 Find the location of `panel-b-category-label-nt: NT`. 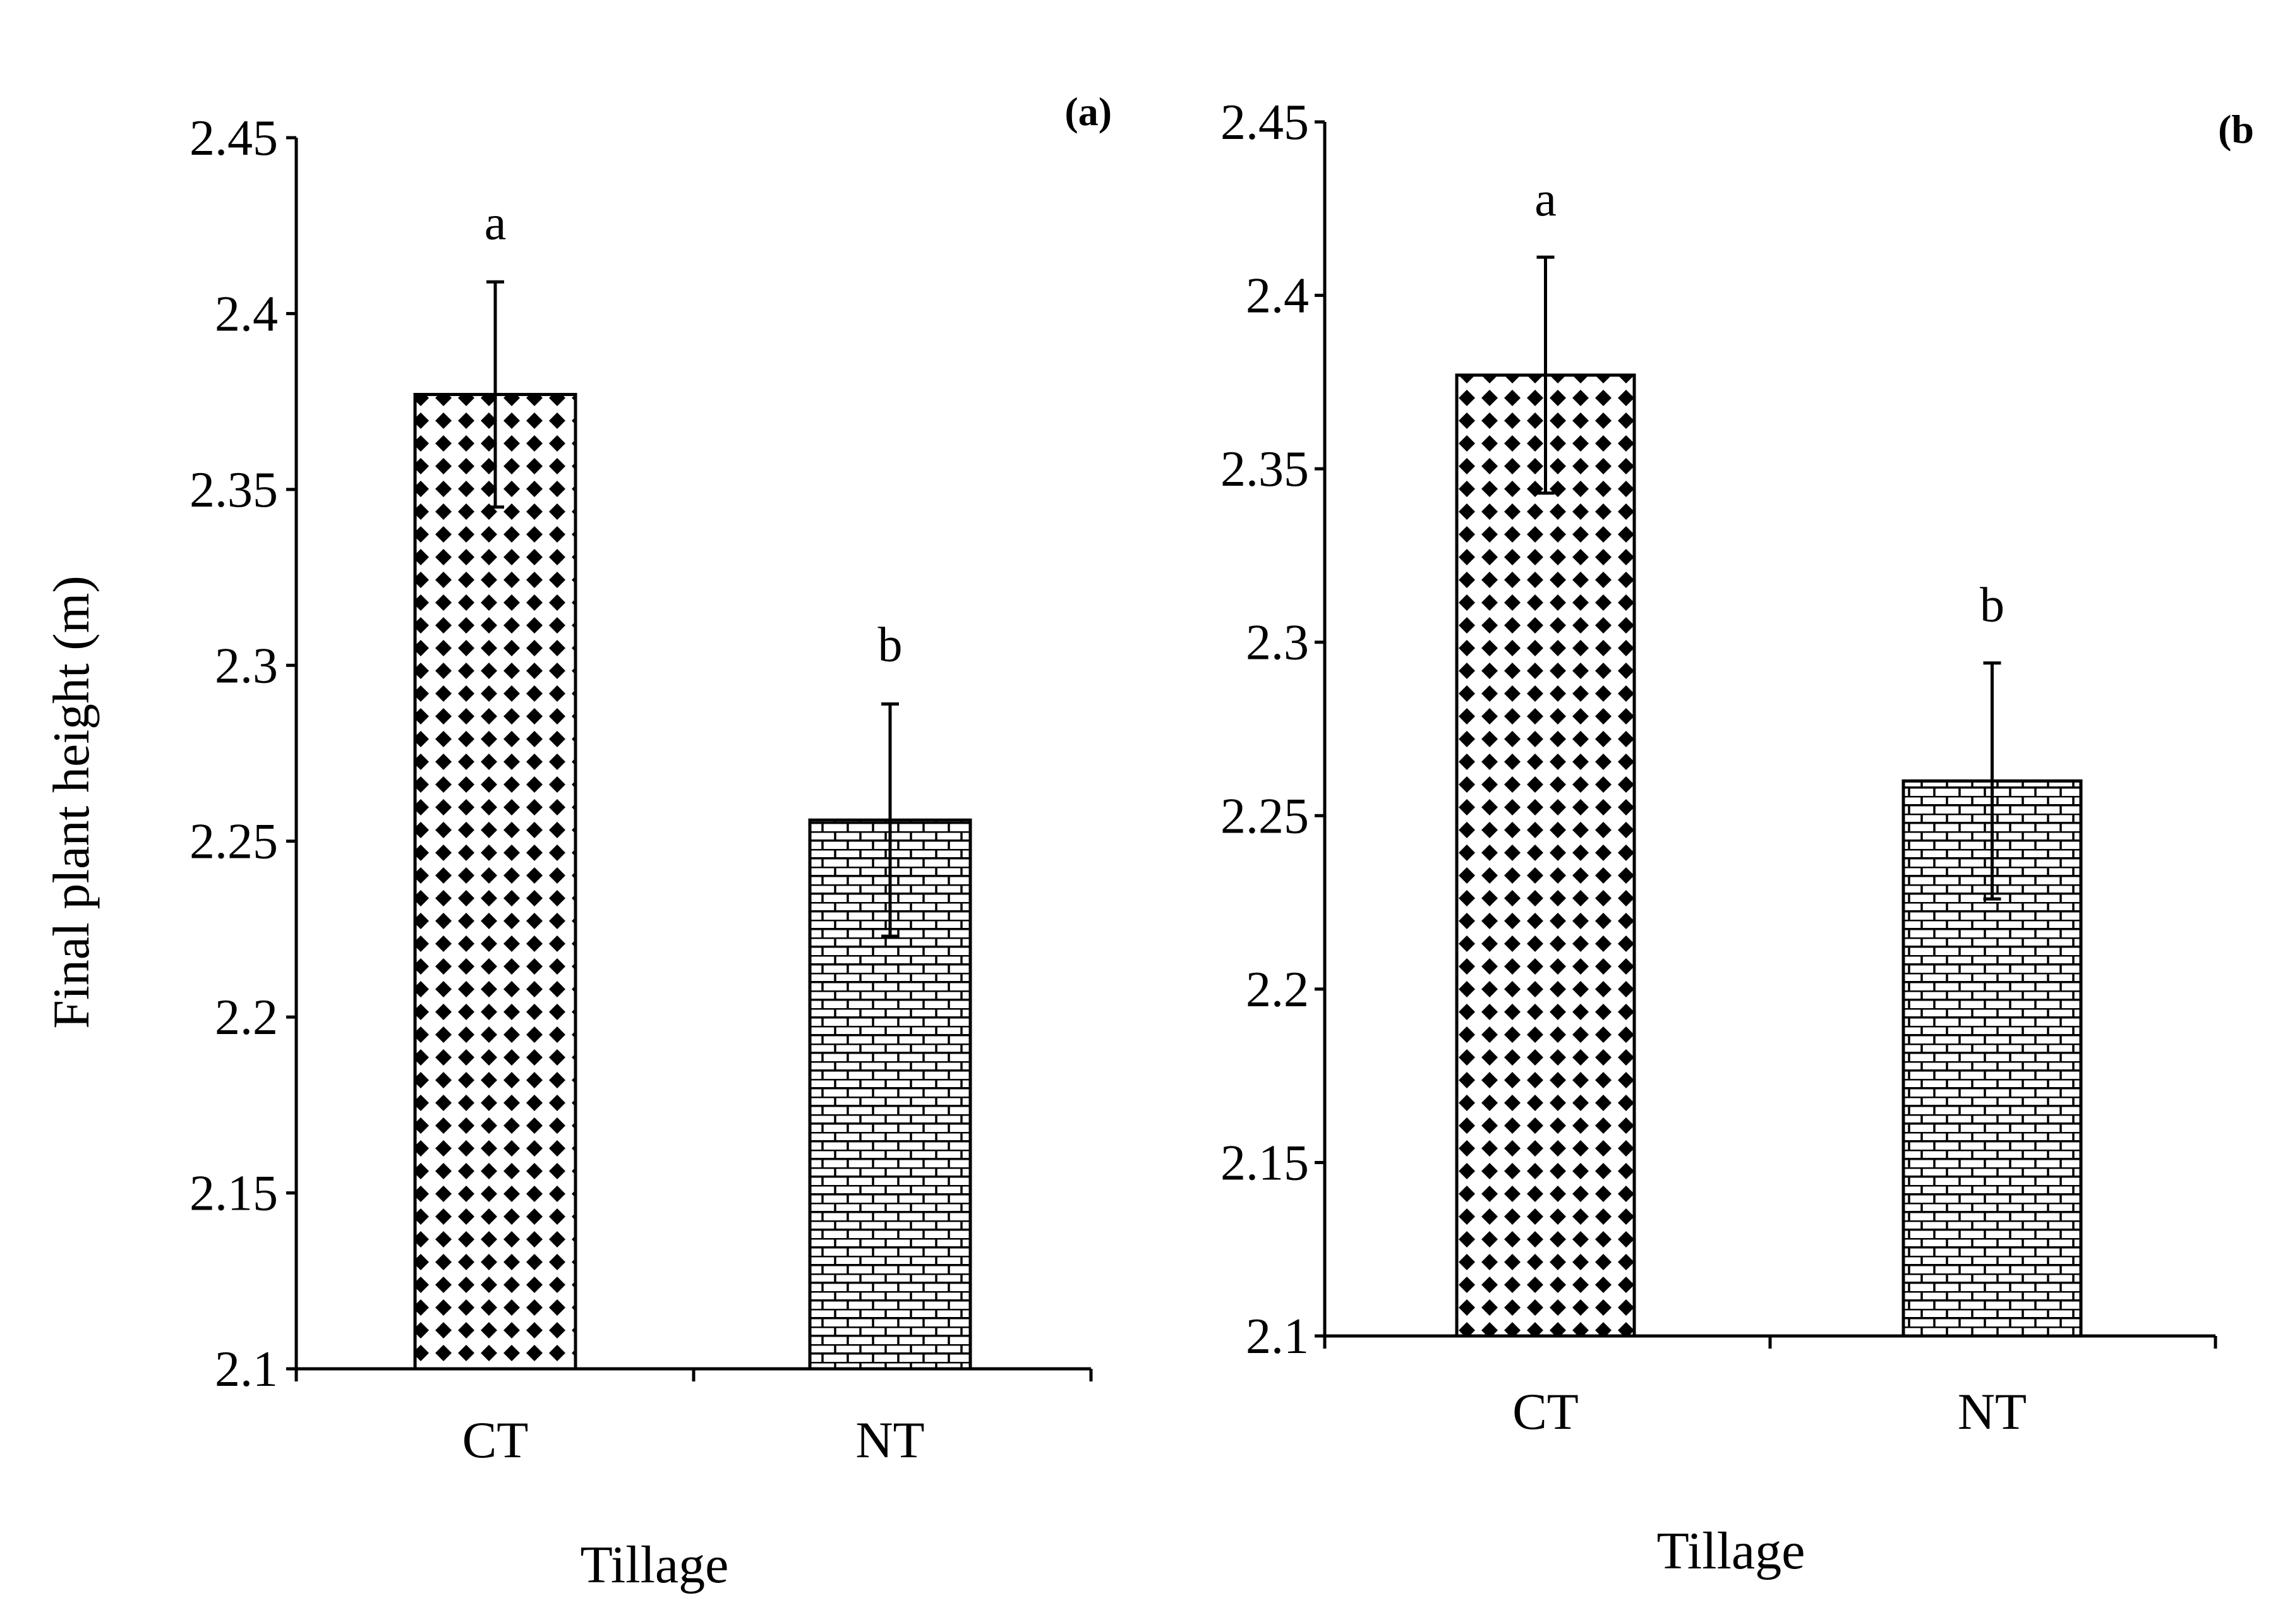

panel-b-category-label-nt: NT is located at coordinates (1992, 1411).